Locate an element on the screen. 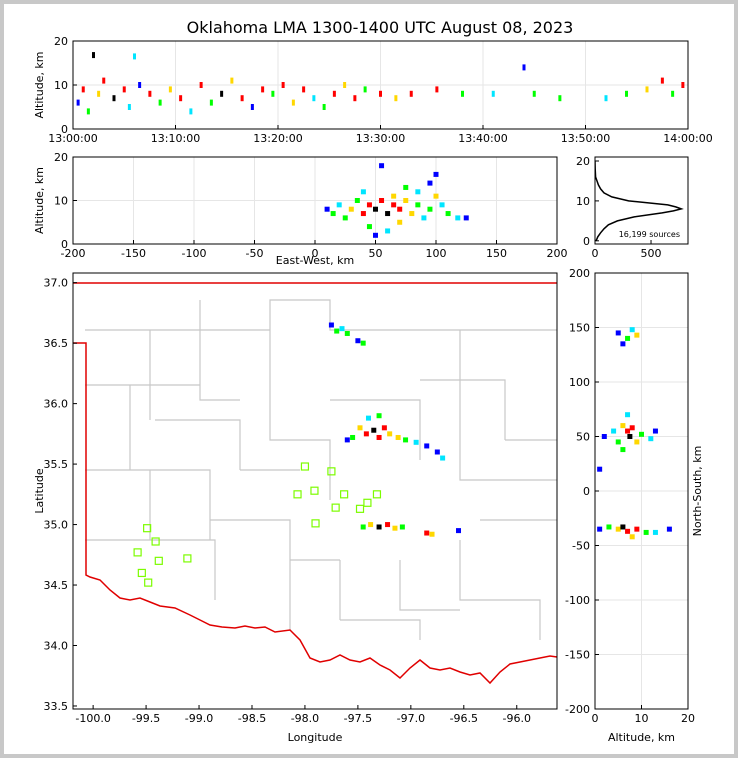 The image size is (738, 758). annotation: 16,199 sources is located at coordinates (649, 234).